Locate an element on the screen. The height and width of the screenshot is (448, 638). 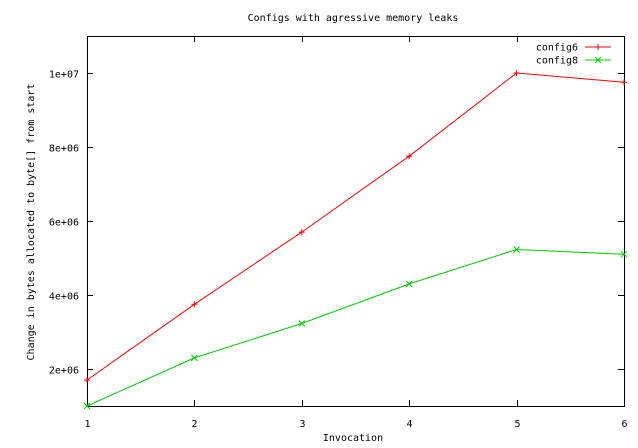
chart-title: Configs with agressive memory leaks is located at coordinates (353, 18).